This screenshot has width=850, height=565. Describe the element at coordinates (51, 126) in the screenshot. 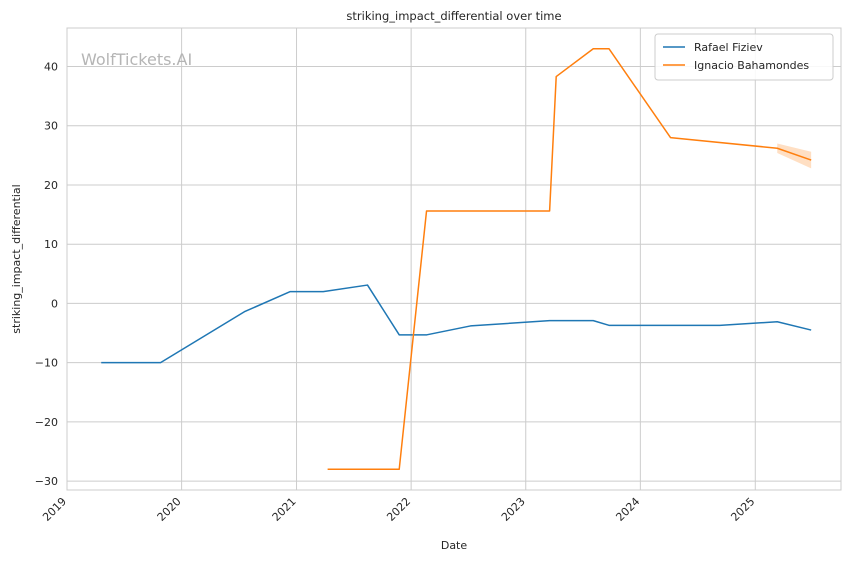

I see `y-tick-label: 30` at that location.